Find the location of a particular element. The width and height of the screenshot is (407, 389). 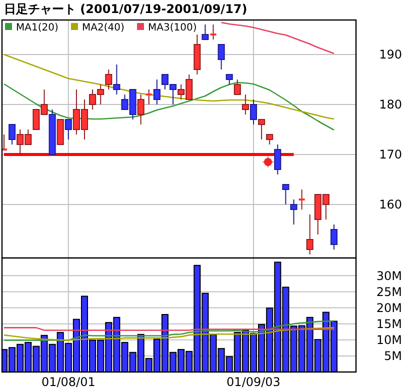

legend-label: MA1(20) is located at coordinates (37, 28).